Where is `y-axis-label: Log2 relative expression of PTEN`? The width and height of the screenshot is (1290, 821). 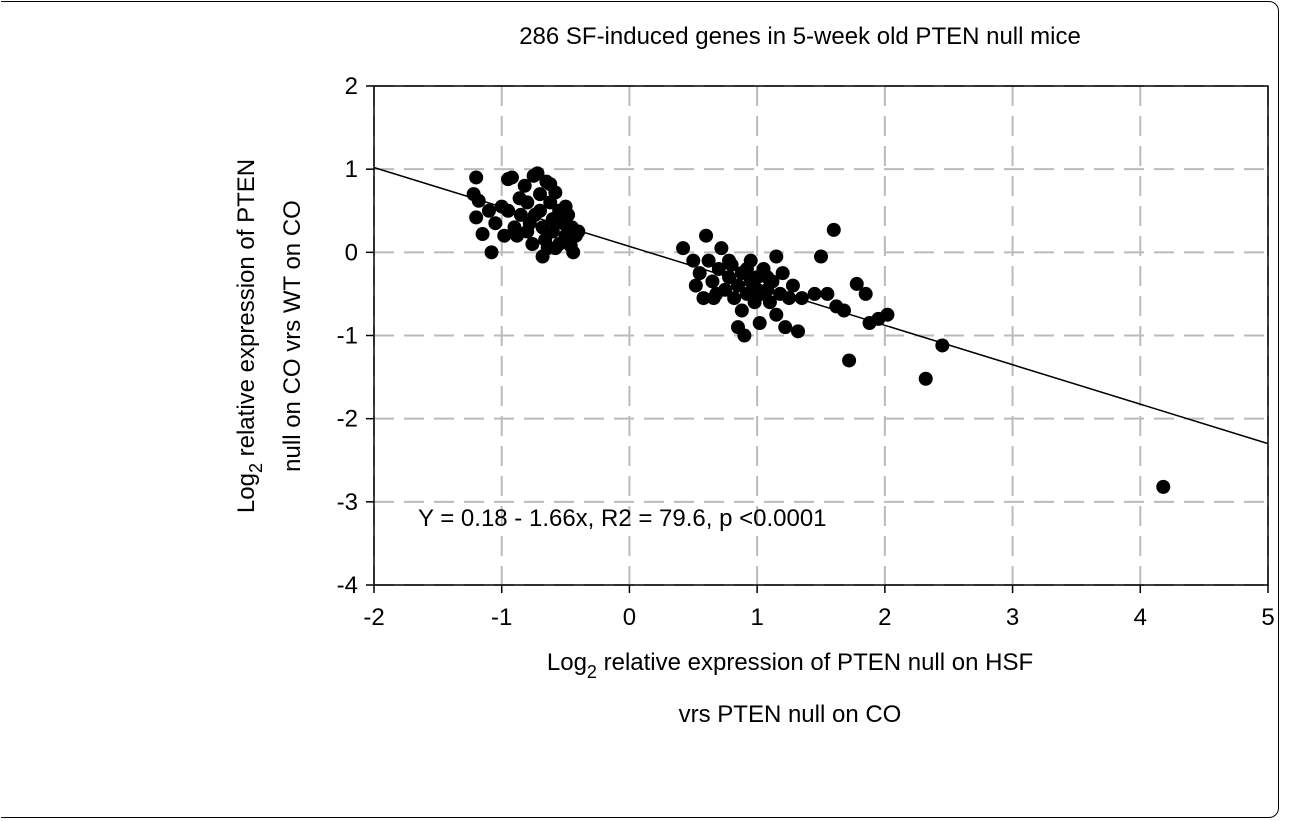
y-axis-label: Log2 relative expression of PTEN is located at coordinates (249, 336).